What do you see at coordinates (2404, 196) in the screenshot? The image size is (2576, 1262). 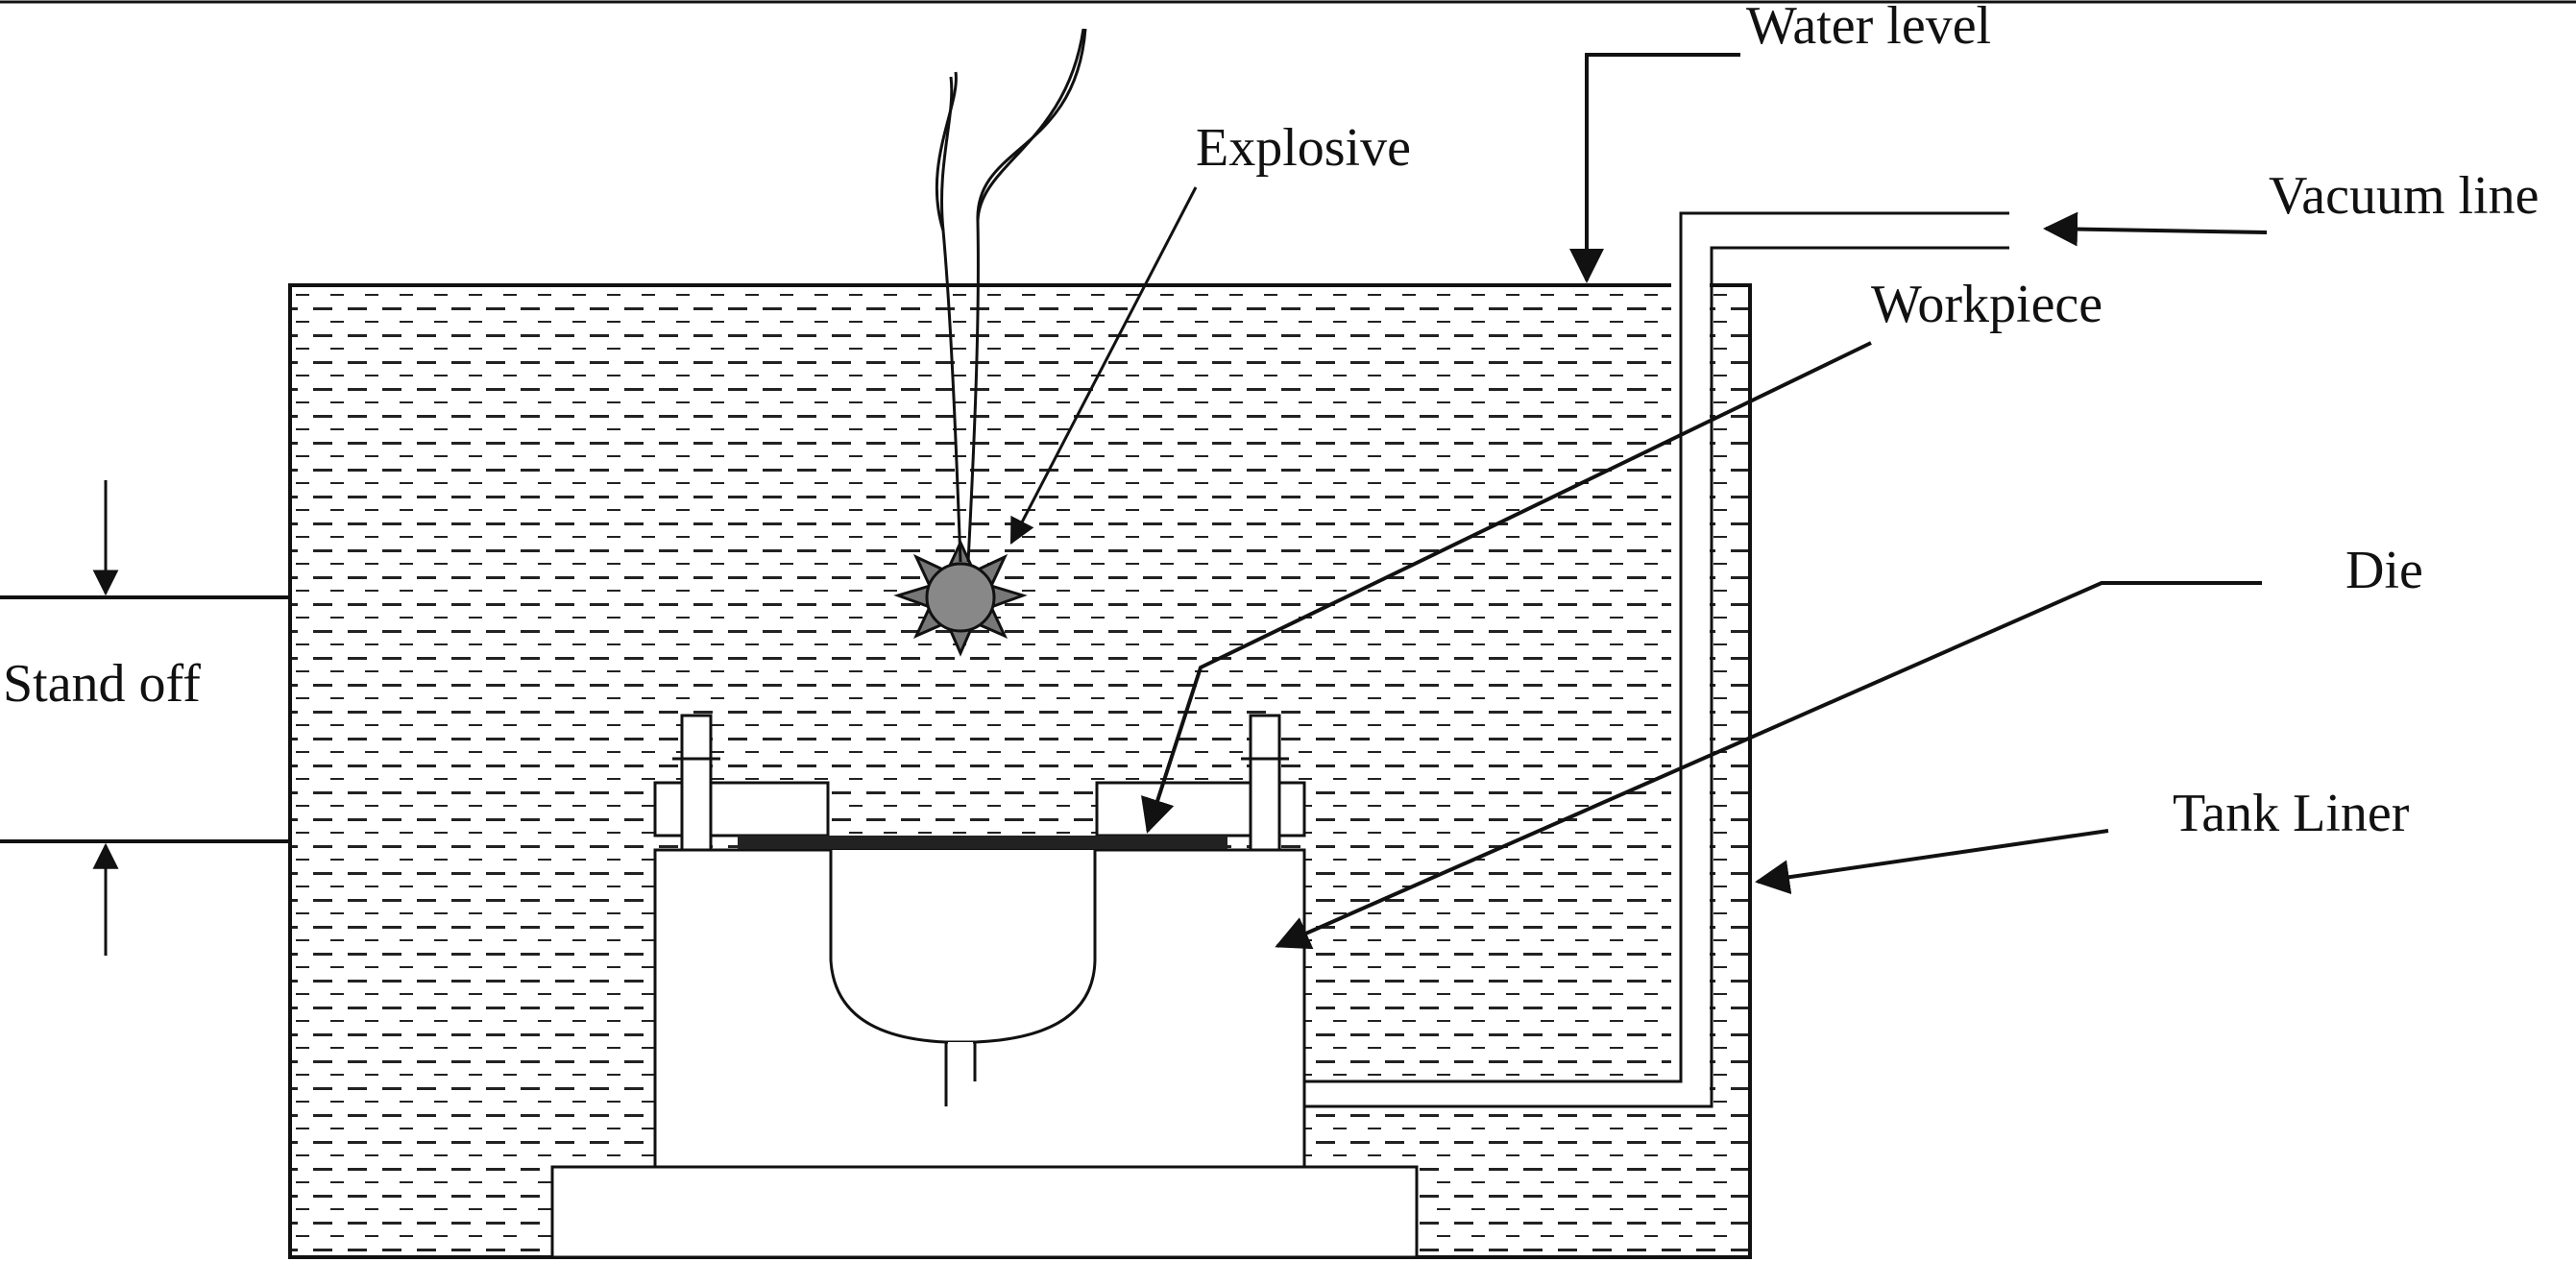 I see `vacuum-line-label: Vacuum line` at bounding box center [2404, 196].